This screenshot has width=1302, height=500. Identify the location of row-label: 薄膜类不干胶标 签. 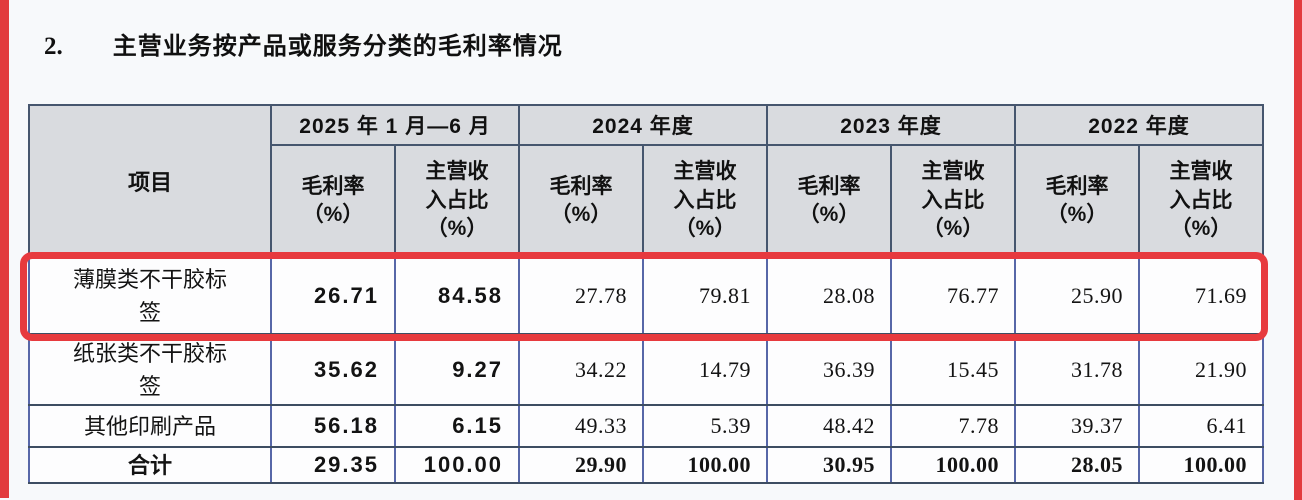
(150, 295).